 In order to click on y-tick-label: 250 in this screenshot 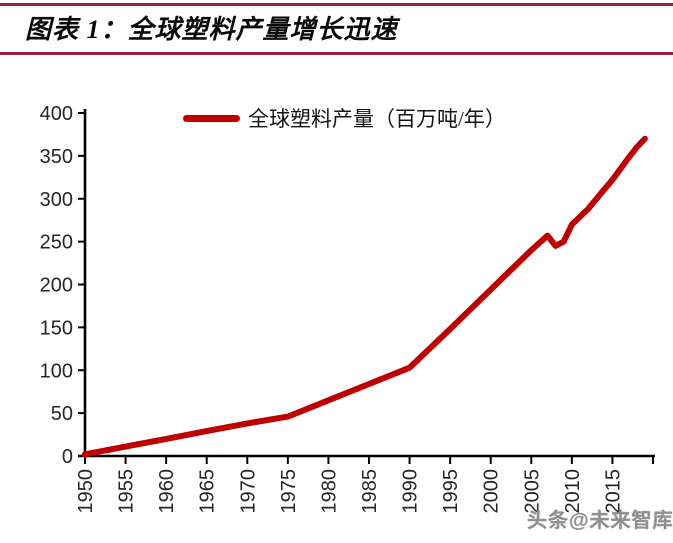, I will do `click(56, 243)`.